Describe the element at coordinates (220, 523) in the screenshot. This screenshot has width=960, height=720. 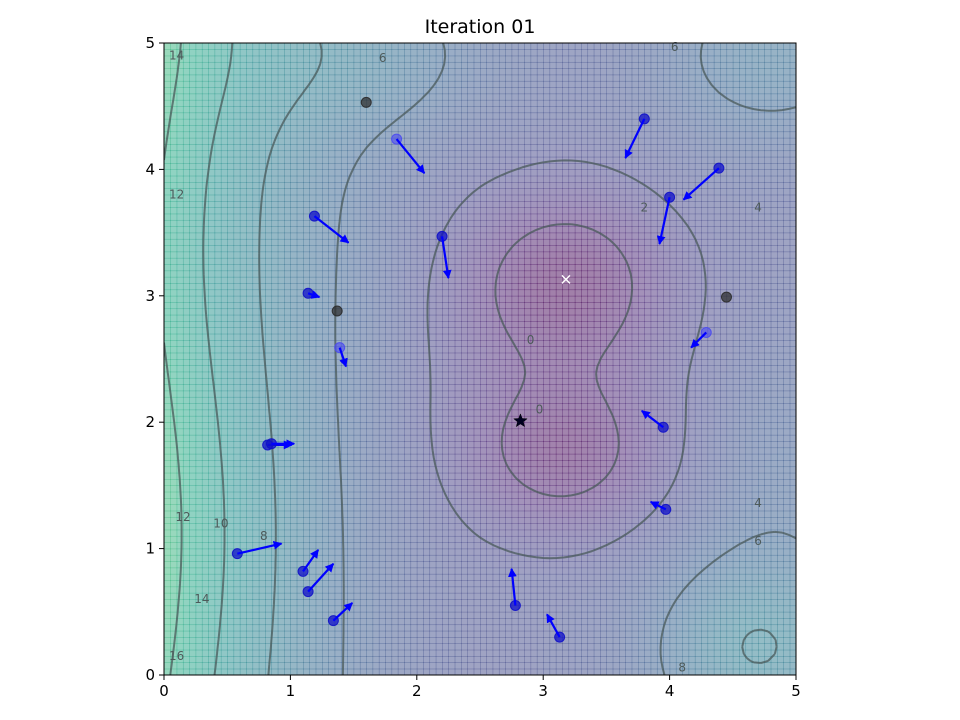
I see `contour-label: 10` at that location.